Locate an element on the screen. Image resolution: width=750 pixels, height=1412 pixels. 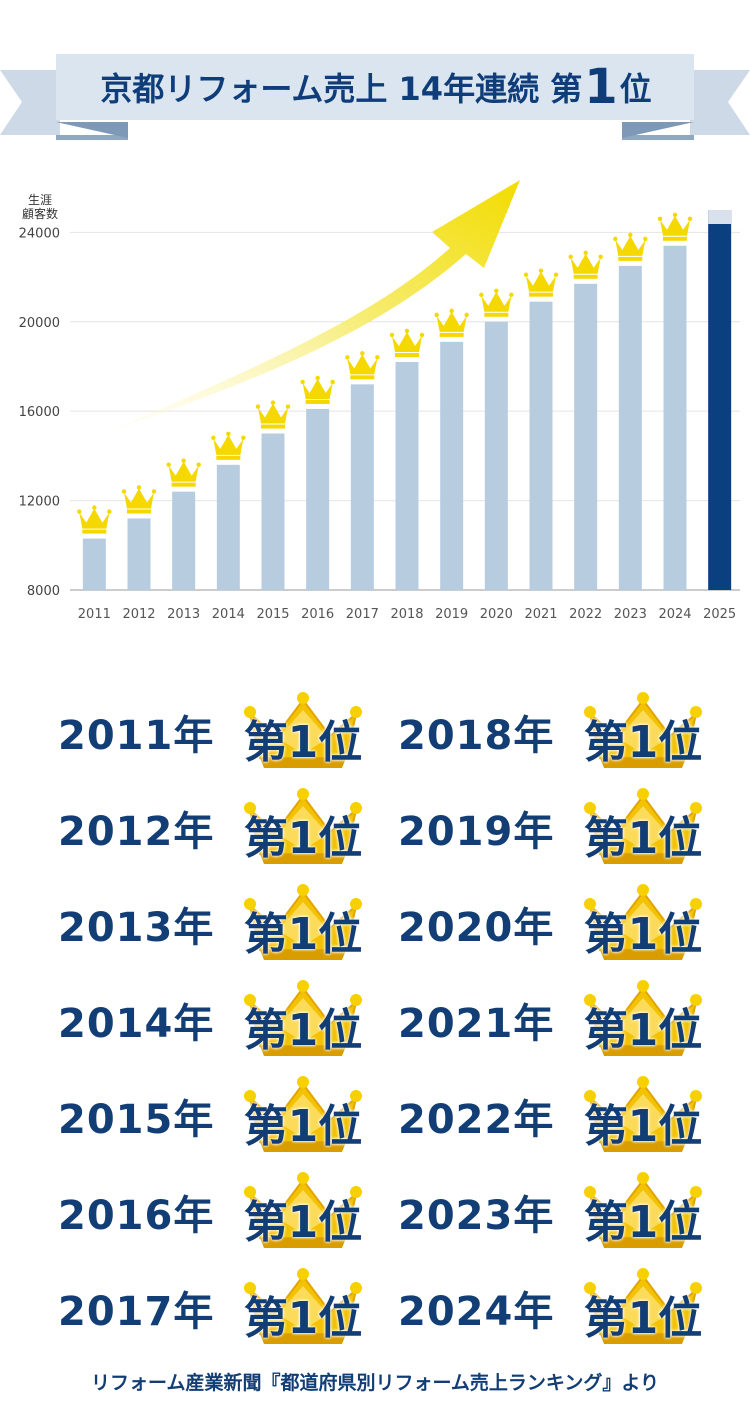
award-row: 2013年 第1位 is located at coordinates (213, 924).